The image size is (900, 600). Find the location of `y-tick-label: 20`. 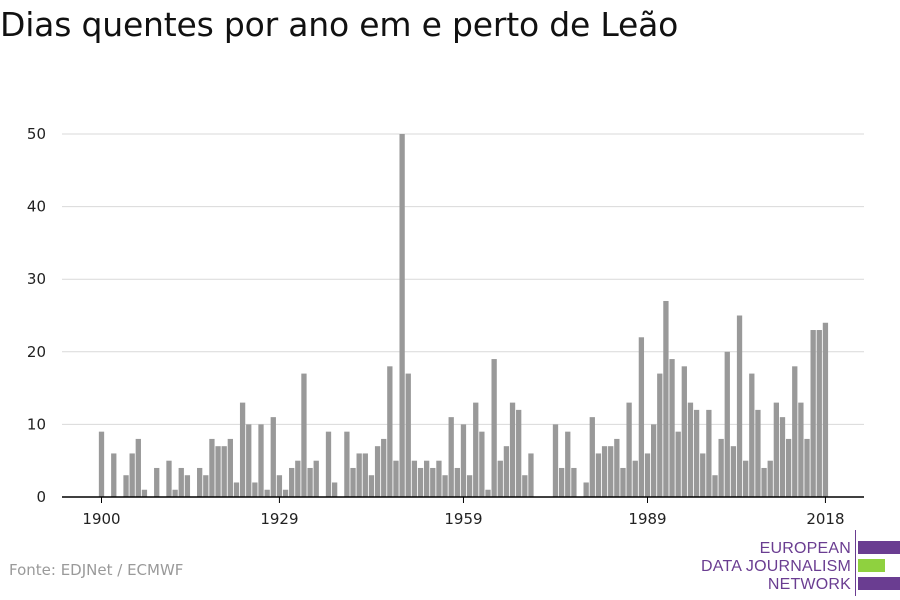

y-tick-label: 20 is located at coordinates (36, 352).